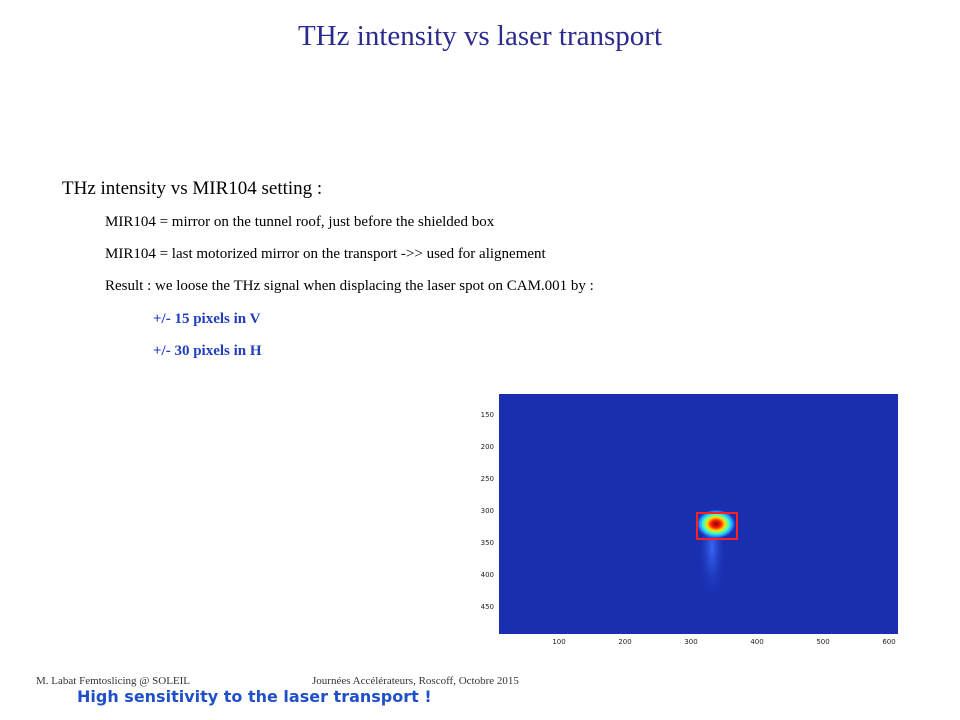  I want to click on y-tick-label: 250, so click(487, 479).